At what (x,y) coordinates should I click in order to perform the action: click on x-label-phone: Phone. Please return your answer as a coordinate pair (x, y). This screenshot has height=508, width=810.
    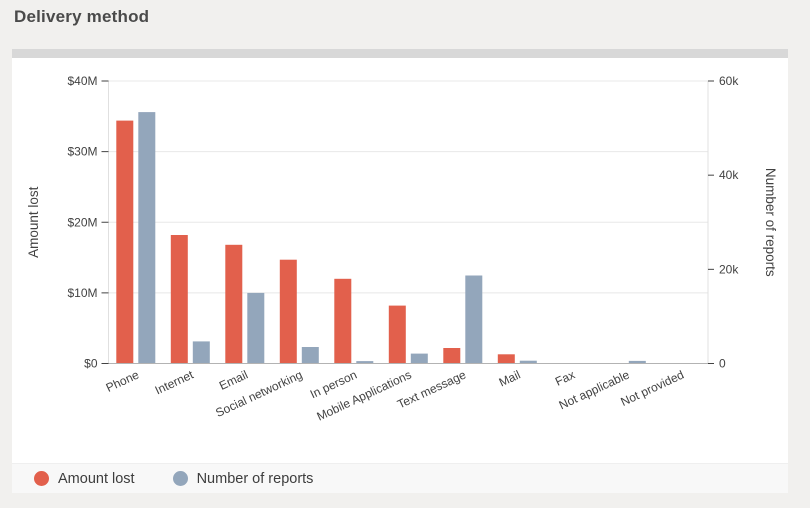
    Looking at the image, I should click on (123, 380).